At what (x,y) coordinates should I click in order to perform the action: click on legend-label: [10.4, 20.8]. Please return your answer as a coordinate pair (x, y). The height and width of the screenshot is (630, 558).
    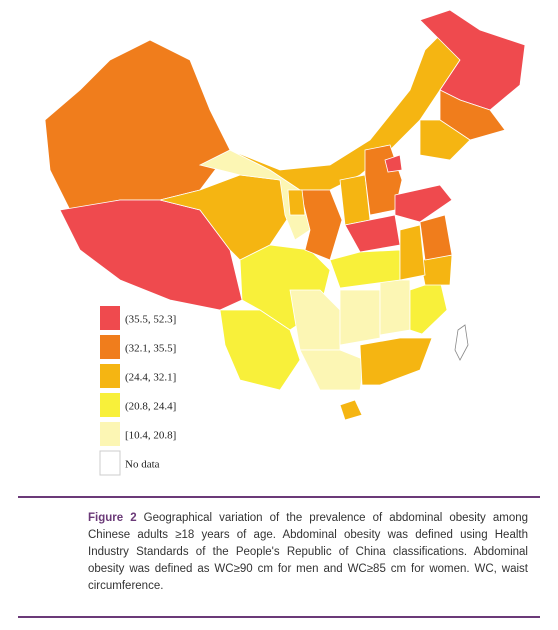
    Looking at the image, I should click on (150, 436).